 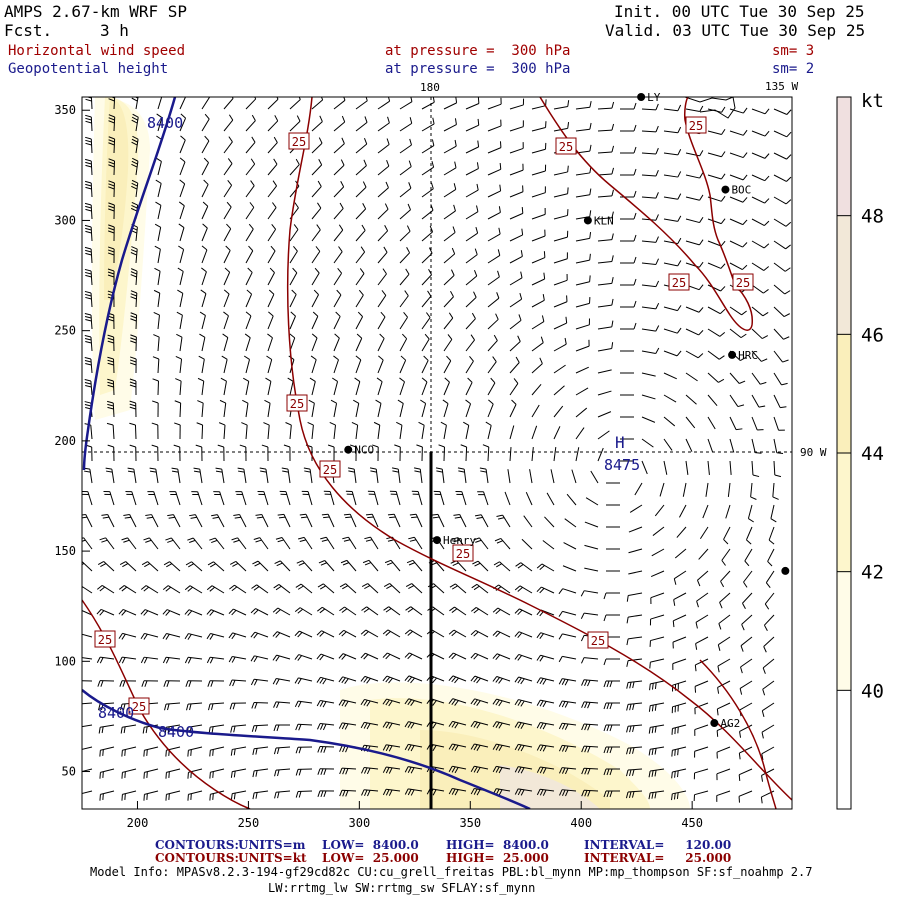 I want to click on contour-label-25: 25, so click(x=105, y=639).